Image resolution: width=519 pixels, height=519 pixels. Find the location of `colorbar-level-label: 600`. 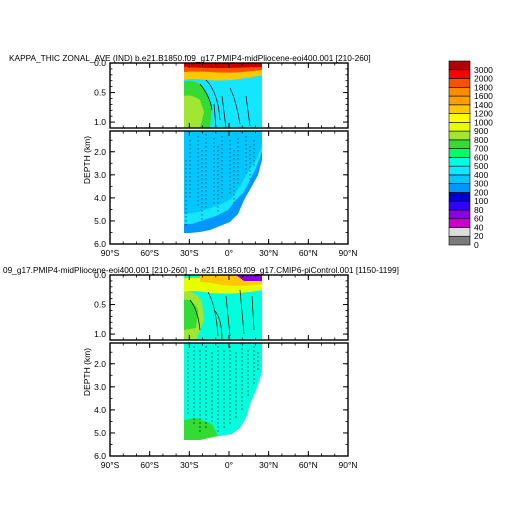

colorbar-level-label: 600 is located at coordinates (481, 157).